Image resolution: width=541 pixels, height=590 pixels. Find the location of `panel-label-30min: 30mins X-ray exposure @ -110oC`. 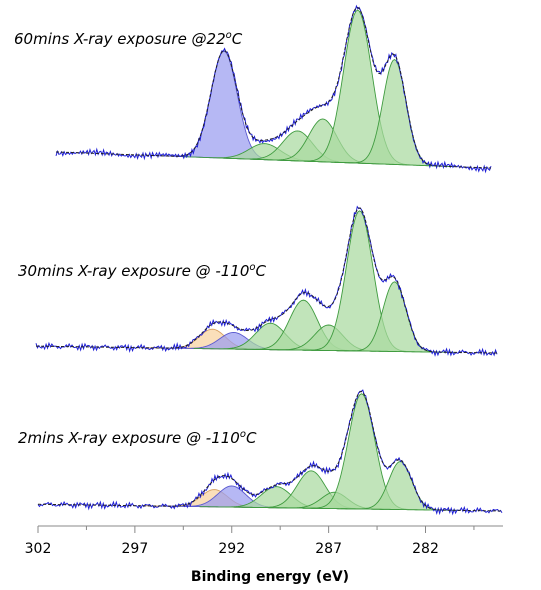

panel-label-30min: 30mins X-ray exposure @ -110oC is located at coordinates (142, 271).